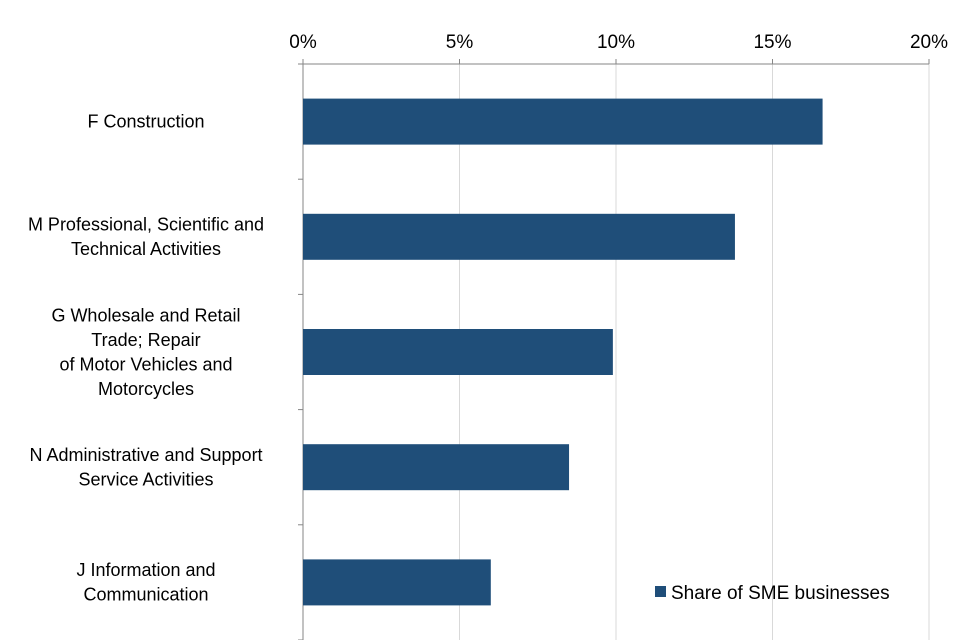 This screenshot has width=960, height=640. I want to click on x-tick-label: 10%, so click(616, 42).